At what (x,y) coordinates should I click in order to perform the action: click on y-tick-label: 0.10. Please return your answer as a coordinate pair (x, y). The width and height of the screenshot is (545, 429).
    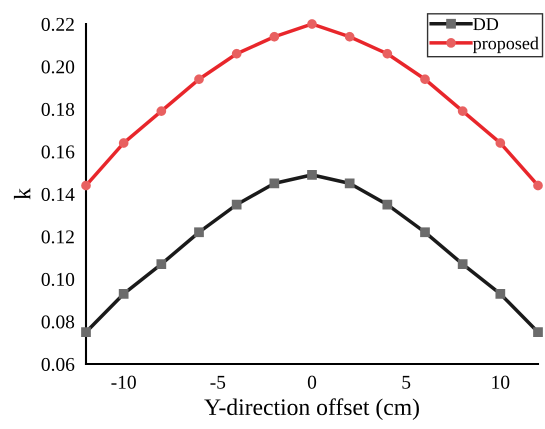
    Looking at the image, I should click on (58, 279).